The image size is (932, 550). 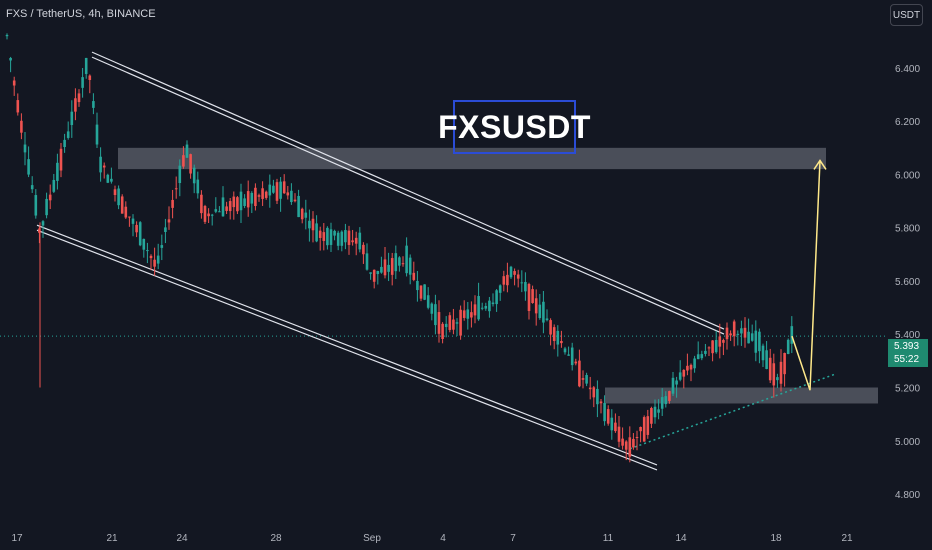 I want to click on x-tick-label: 14, so click(x=681, y=538).